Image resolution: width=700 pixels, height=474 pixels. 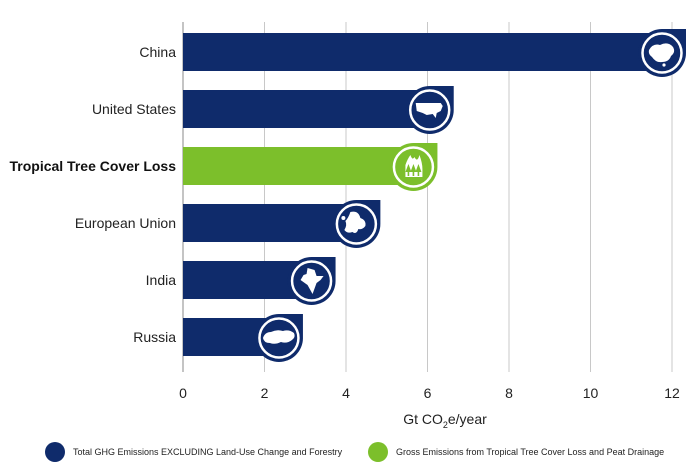 What do you see at coordinates (346, 393) in the screenshot?
I see `x-tick-label: 4` at bounding box center [346, 393].